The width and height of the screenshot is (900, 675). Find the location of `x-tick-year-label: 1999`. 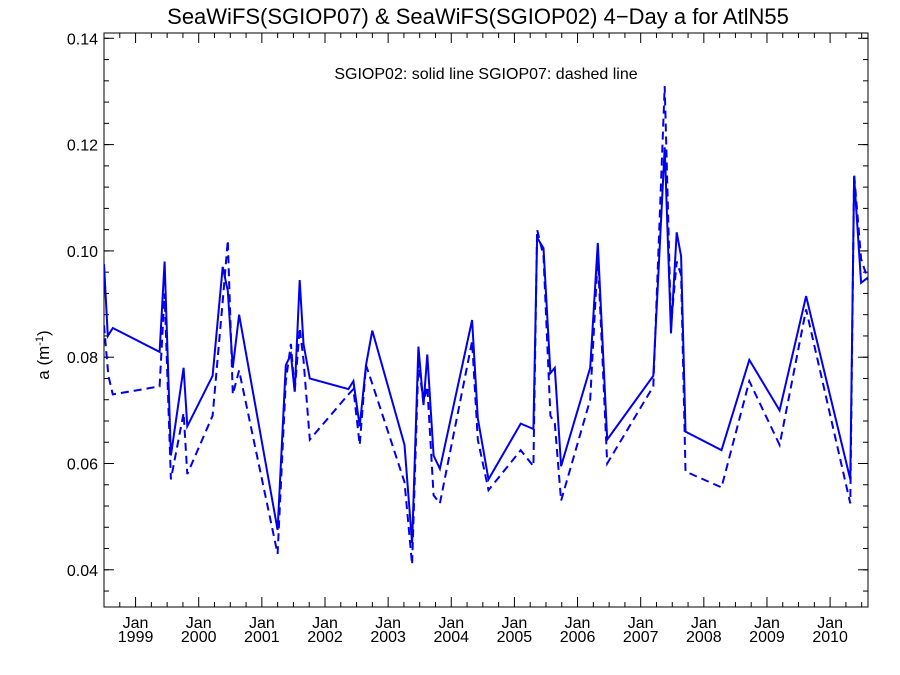

x-tick-year-label: 1999 is located at coordinates (136, 637).